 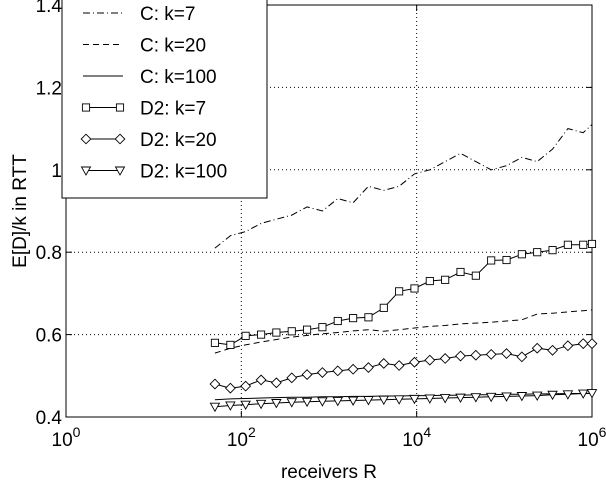 What do you see at coordinates (56, 171) in the screenshot?
I see `y-tick-label: 1` at bounding box center [56, 171].